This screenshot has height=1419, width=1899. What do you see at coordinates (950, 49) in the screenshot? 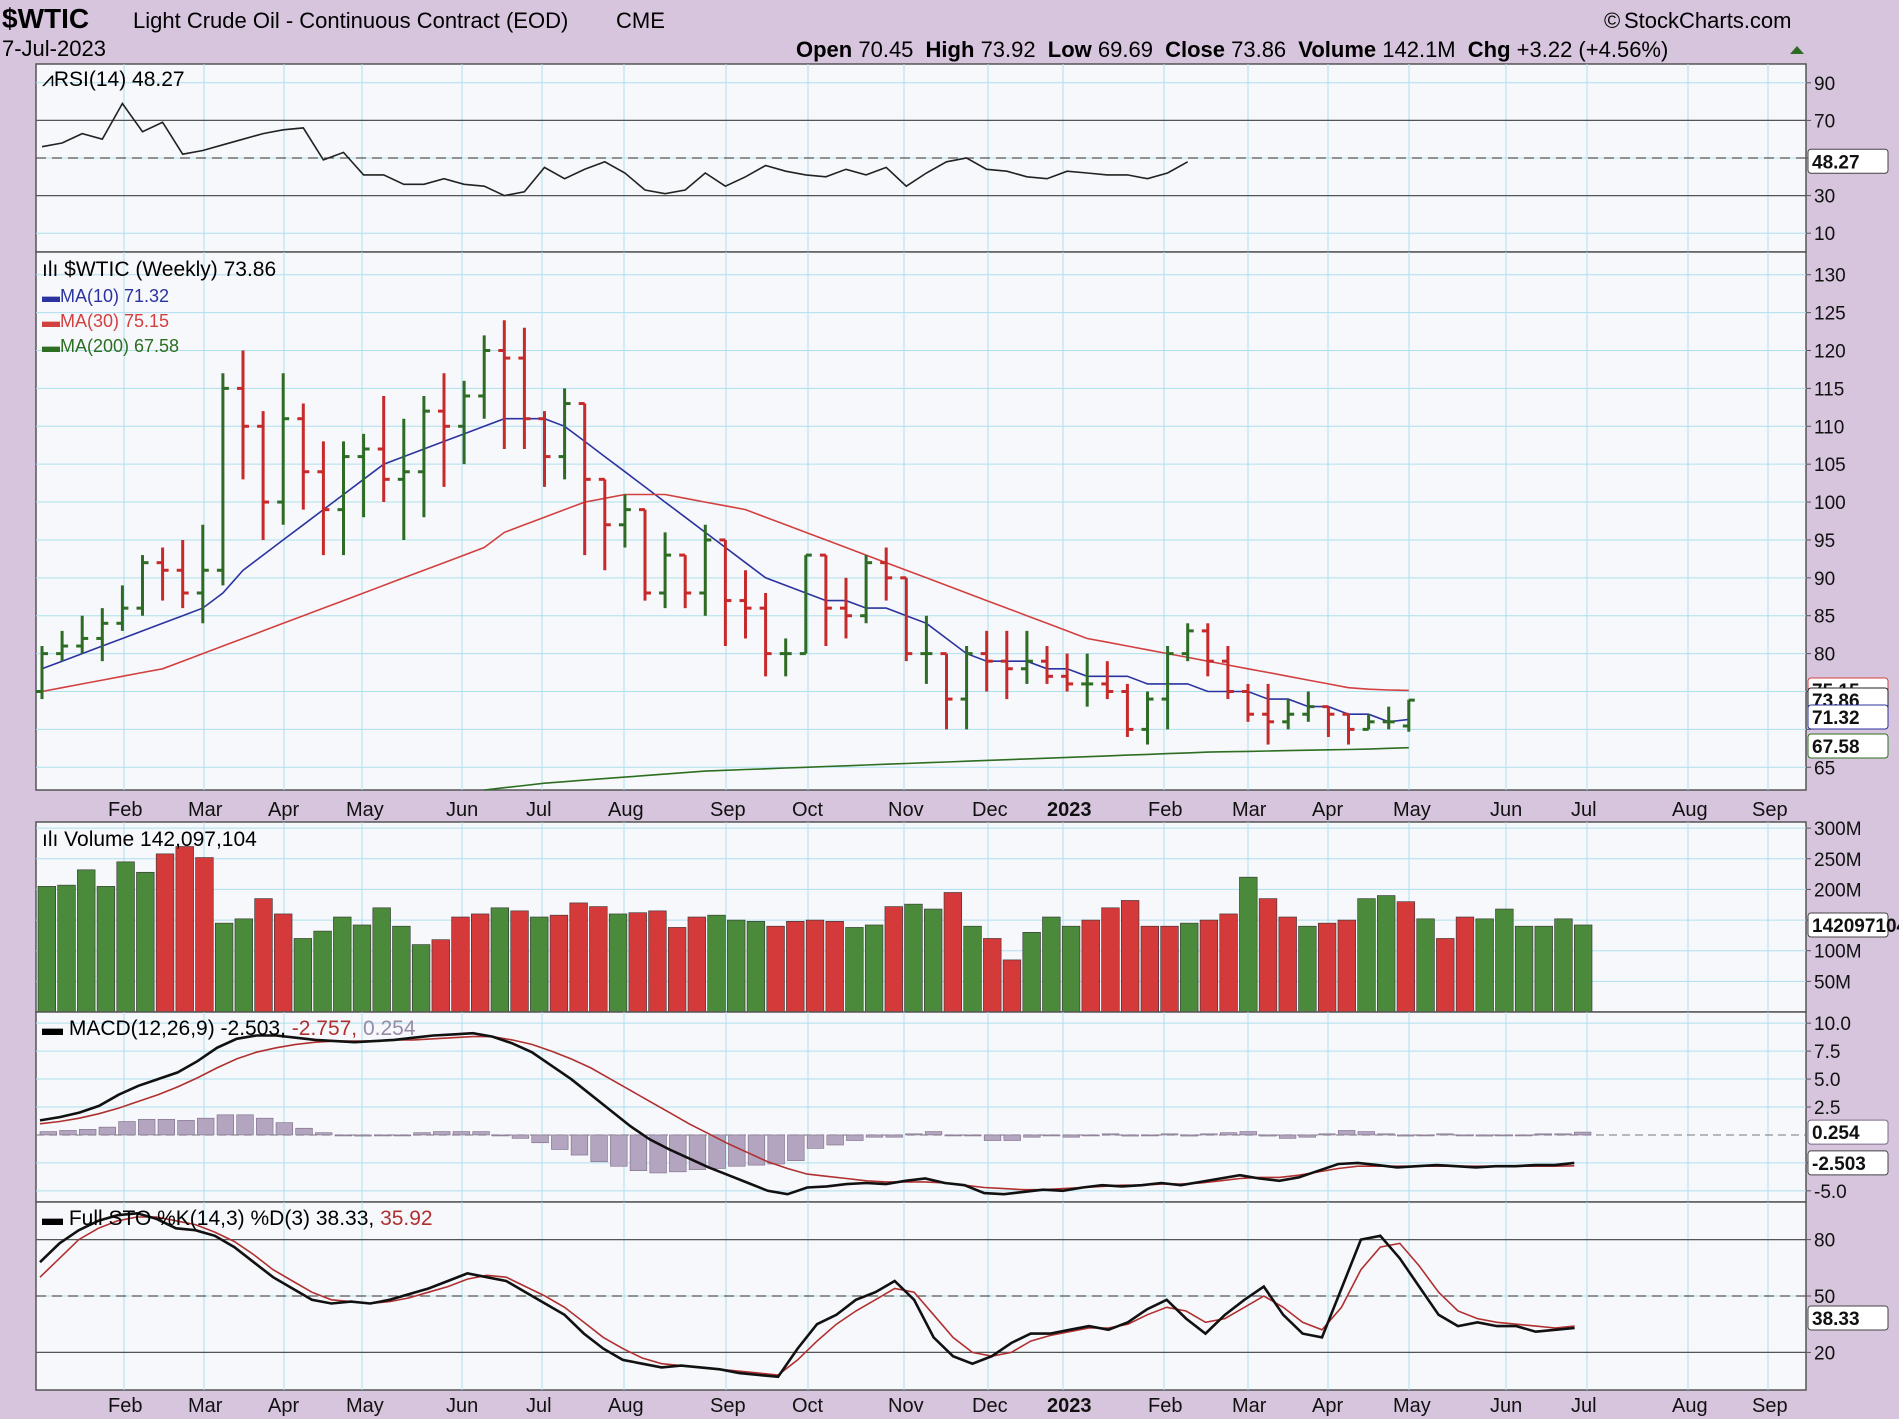
I see `high-label: High` at bounding box center [950, 49].